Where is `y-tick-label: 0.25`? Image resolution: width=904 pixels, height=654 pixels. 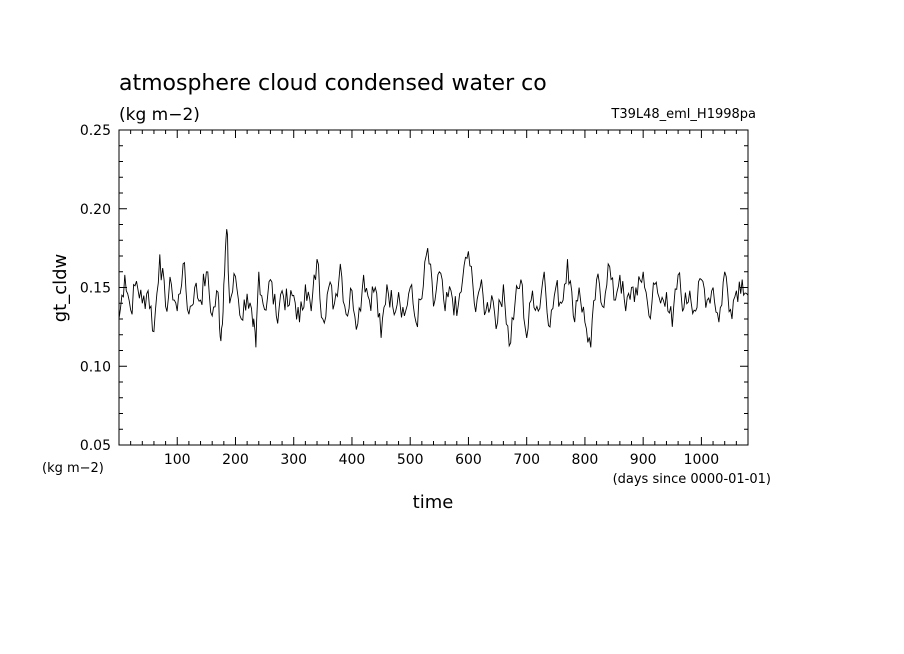 y-tick-label: 0.25 is located at coordinates (95, 131).